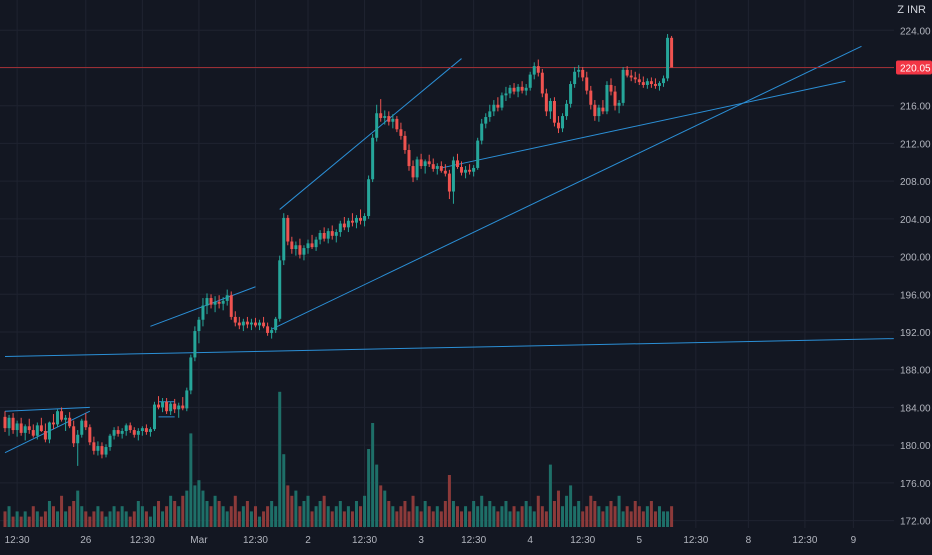 This screenshot has height=555, width=932. Describe the element at coordinates (911, 10) in the screenshot. I see `currency-badge: Z INR` at that location.